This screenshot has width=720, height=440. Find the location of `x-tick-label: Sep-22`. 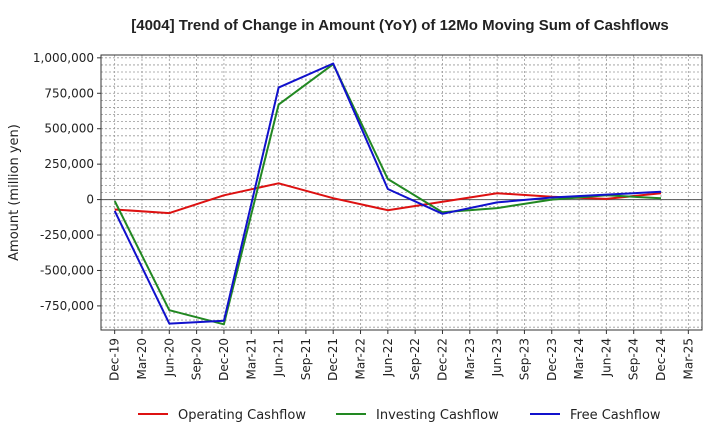

x-tick-label: Sep-22 is located at coordinates (415, 359).